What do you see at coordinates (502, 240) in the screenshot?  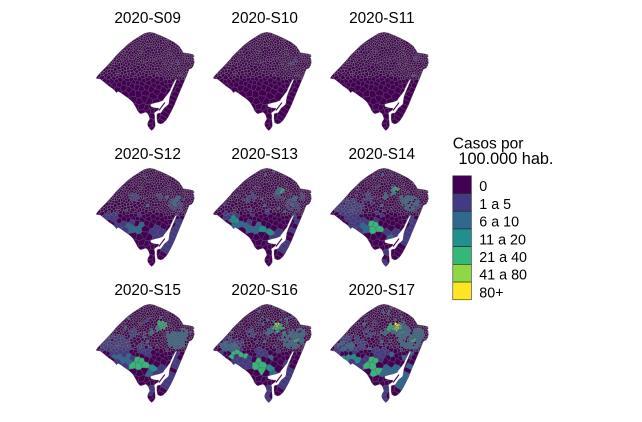 I see `svg-text: 11 a 20` at bounding box center [502, 240].